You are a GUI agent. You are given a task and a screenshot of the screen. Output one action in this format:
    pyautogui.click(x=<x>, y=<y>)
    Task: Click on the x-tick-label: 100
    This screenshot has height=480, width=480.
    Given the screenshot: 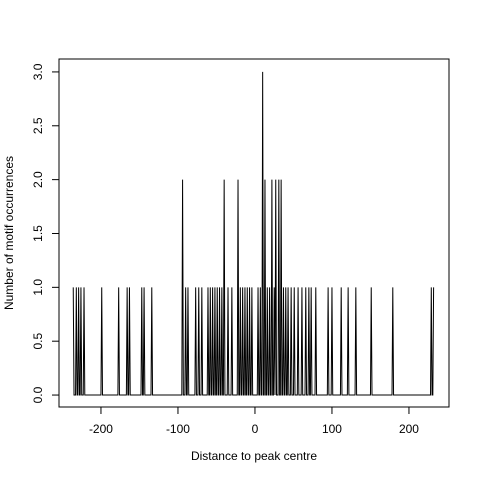 What is the action you would take?
    pyautogui.click(x=332, y=429)
    